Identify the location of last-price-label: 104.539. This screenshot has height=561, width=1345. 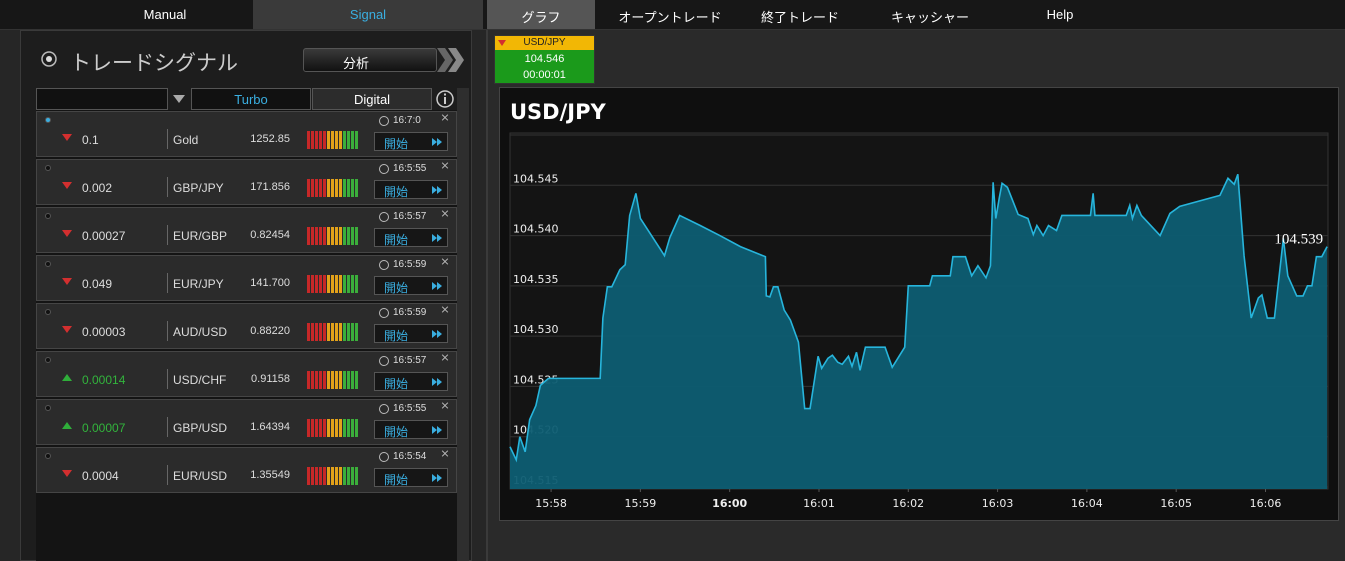
(1298, 240).